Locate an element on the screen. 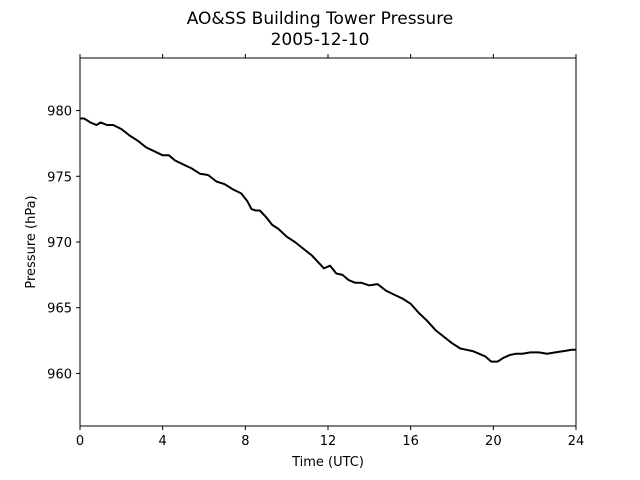 The image size is (640, 480). x-tick-label: 20 is located at coordinates (493, 441).